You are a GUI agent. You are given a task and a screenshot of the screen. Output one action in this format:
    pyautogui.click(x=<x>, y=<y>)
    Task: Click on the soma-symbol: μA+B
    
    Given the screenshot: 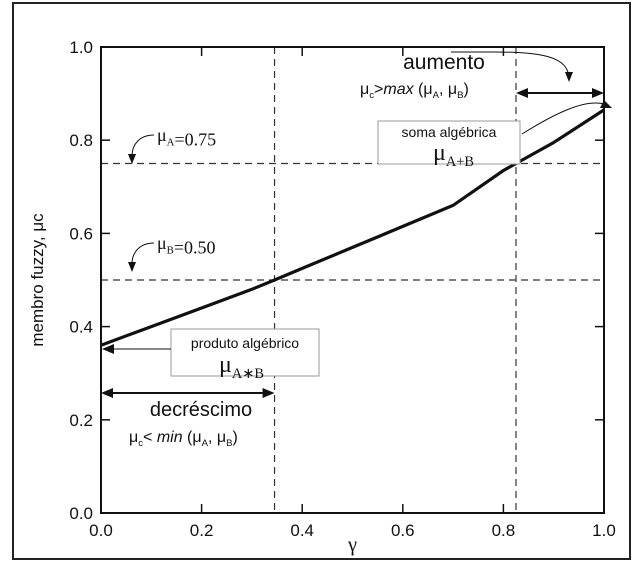 What is the action you would take?
    pyautogui.click(x=453, y=155)
    